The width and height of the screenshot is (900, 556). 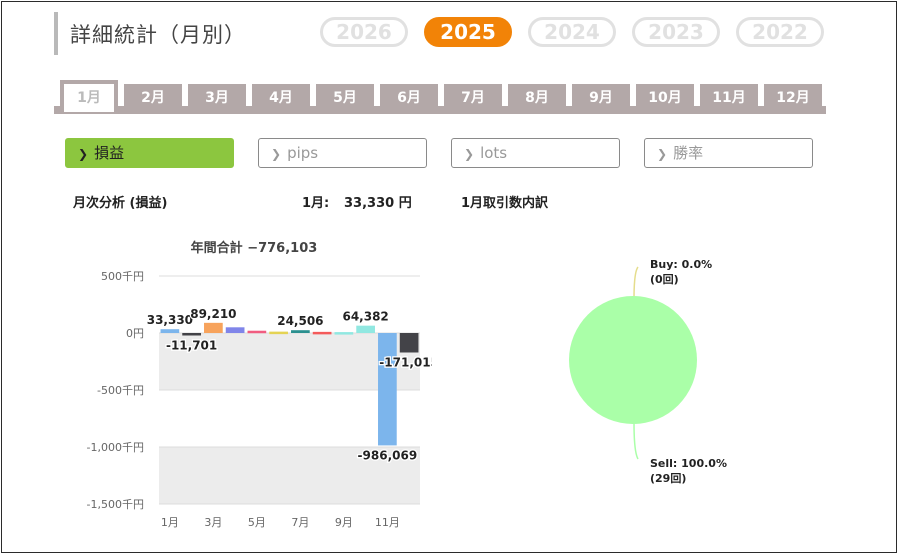 What do you see at coordinates (780, 32) in the screenshot?
I see `year-button-2022: 2022` at bounding box center [780, 32].